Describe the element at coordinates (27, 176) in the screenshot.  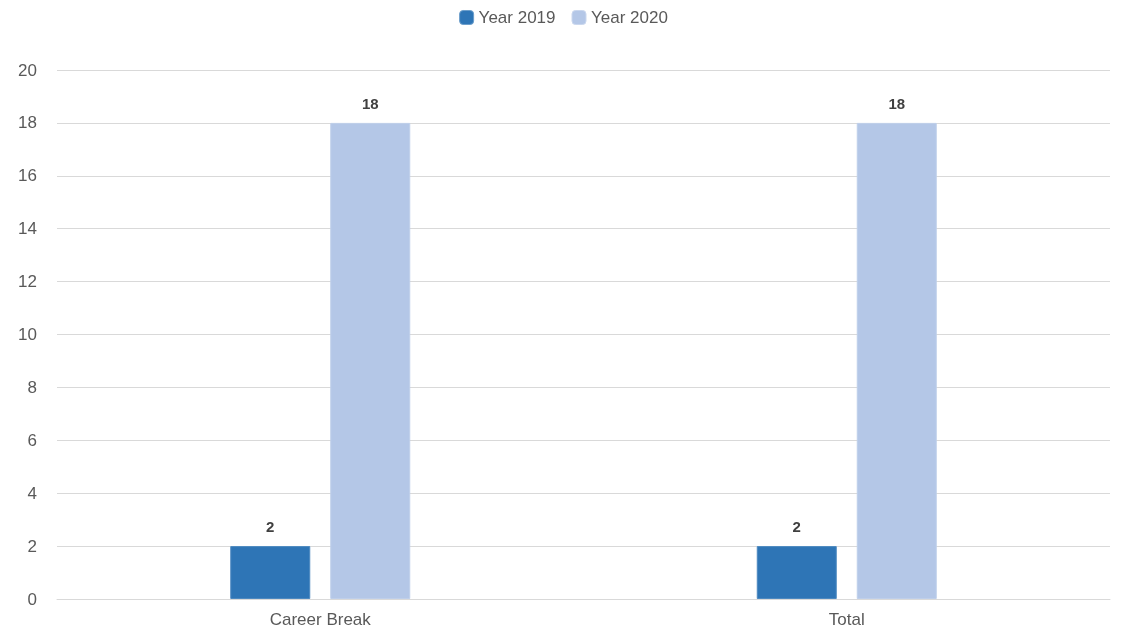
I see `y-tick-label: 16` at that location.